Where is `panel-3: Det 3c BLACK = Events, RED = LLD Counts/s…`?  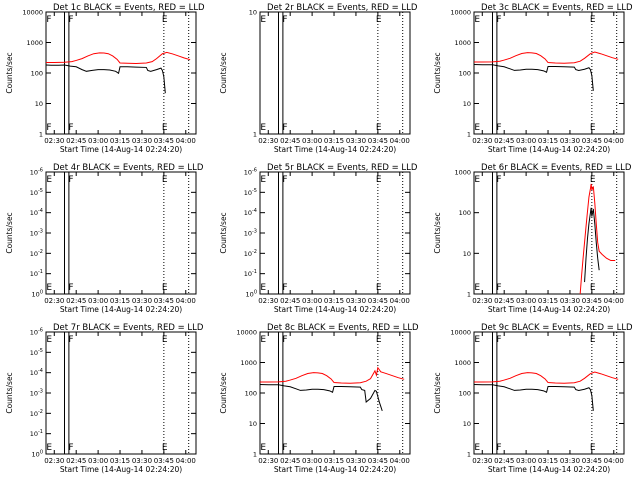
panel-3: Det 3c BLACK = Events, RED = LLD Counts/s… is located at coordinates (533, 78).